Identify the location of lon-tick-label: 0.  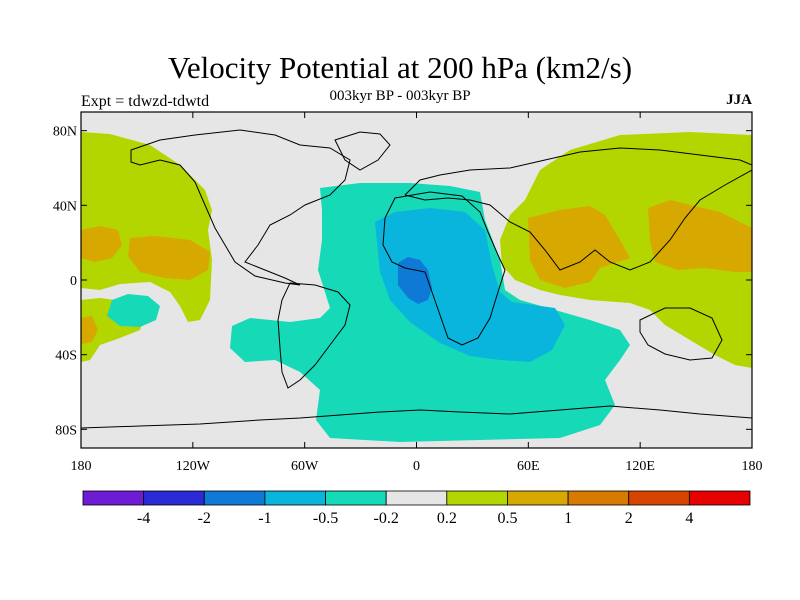
(416, 466).